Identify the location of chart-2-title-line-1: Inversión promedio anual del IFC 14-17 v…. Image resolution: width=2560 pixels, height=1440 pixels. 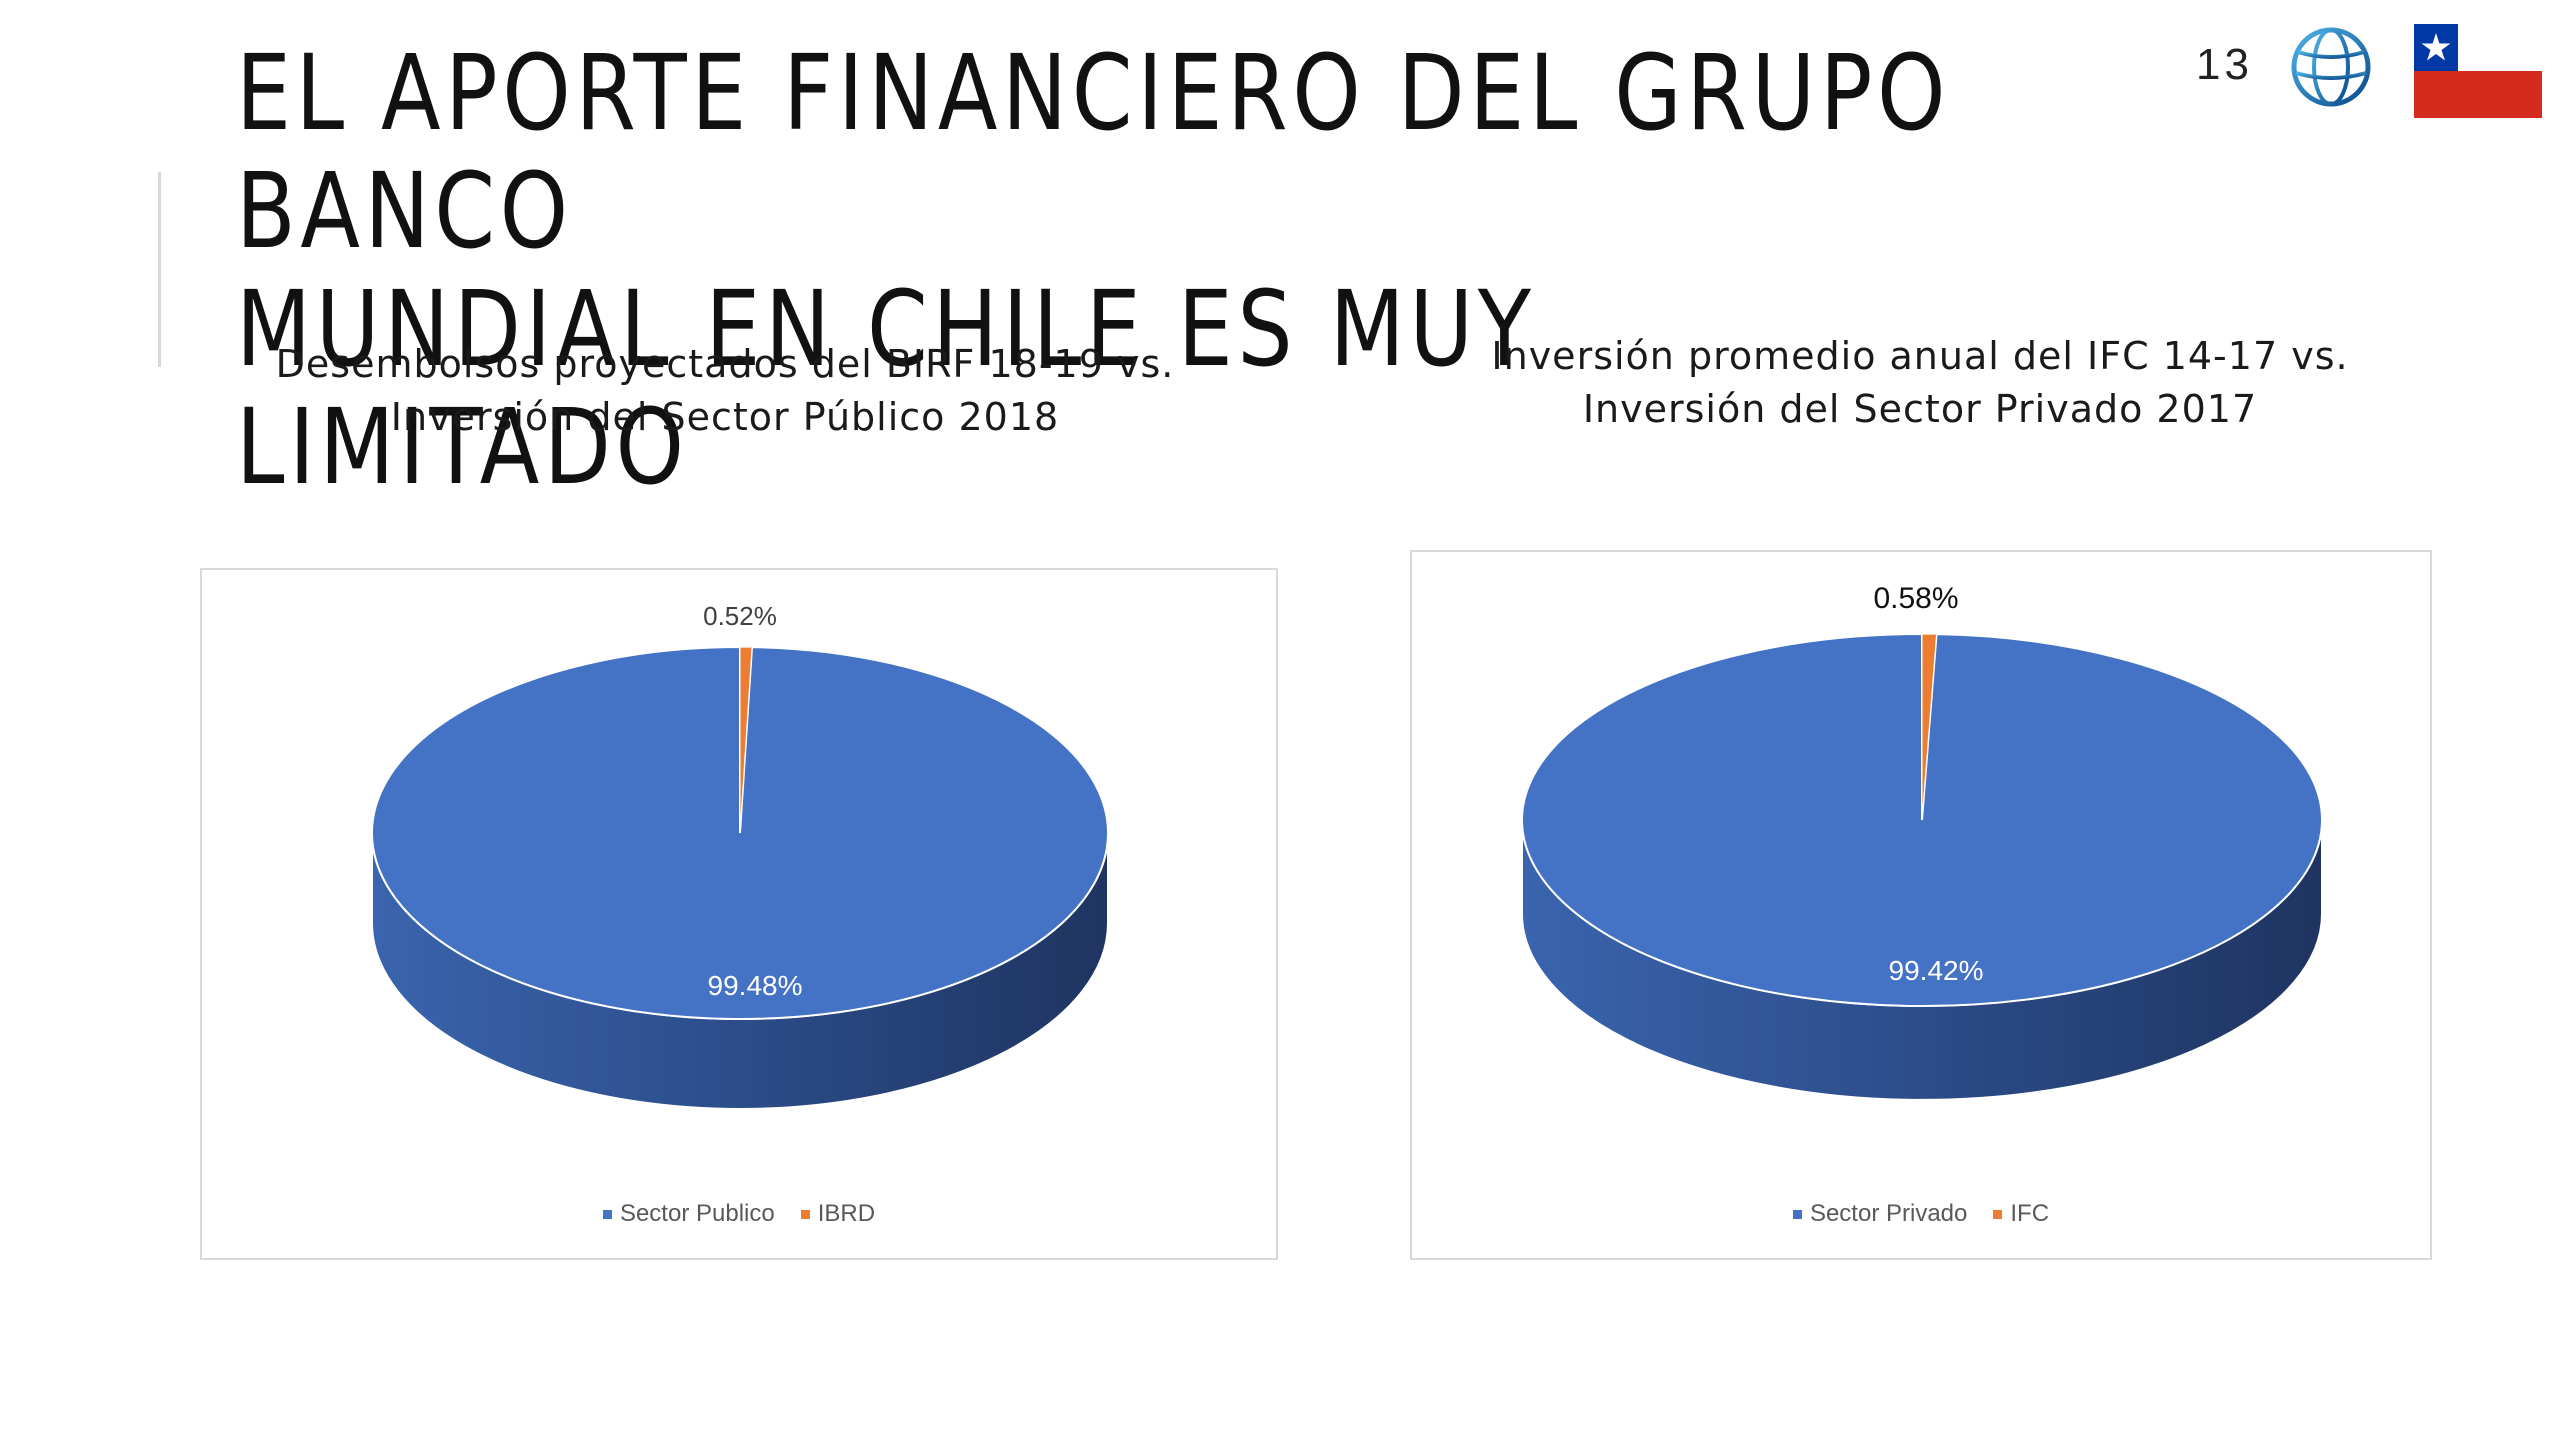
(1920, 356).